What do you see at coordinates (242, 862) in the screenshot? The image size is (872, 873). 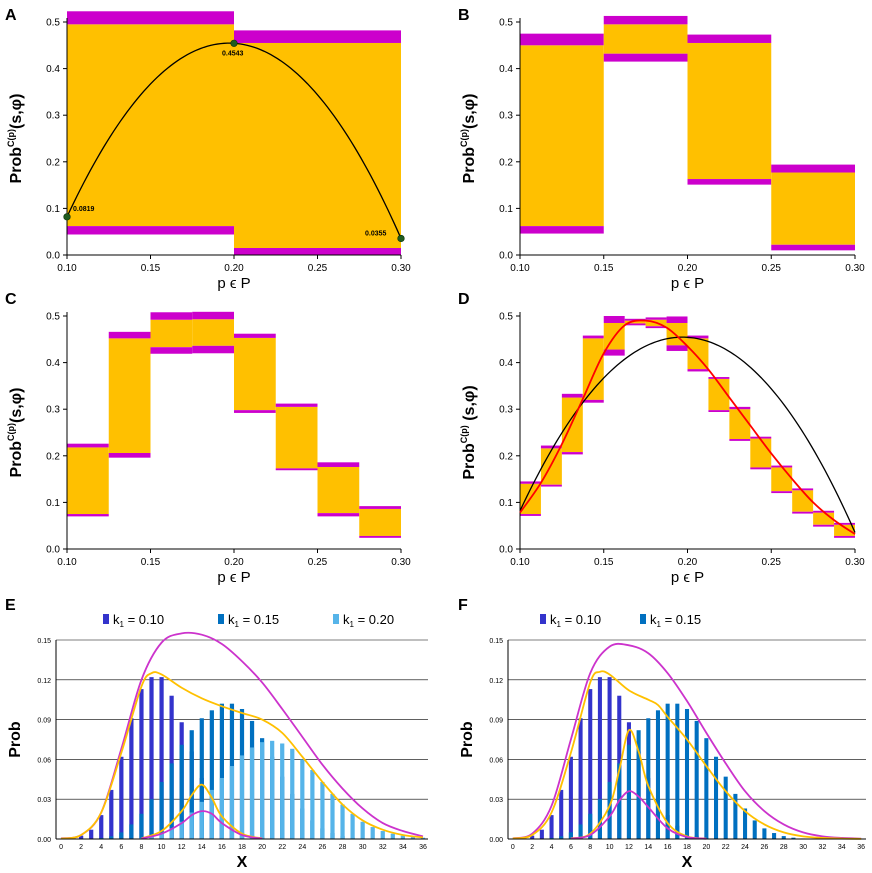 I see `x-axis-label: X` at bounding box center [242, 862].